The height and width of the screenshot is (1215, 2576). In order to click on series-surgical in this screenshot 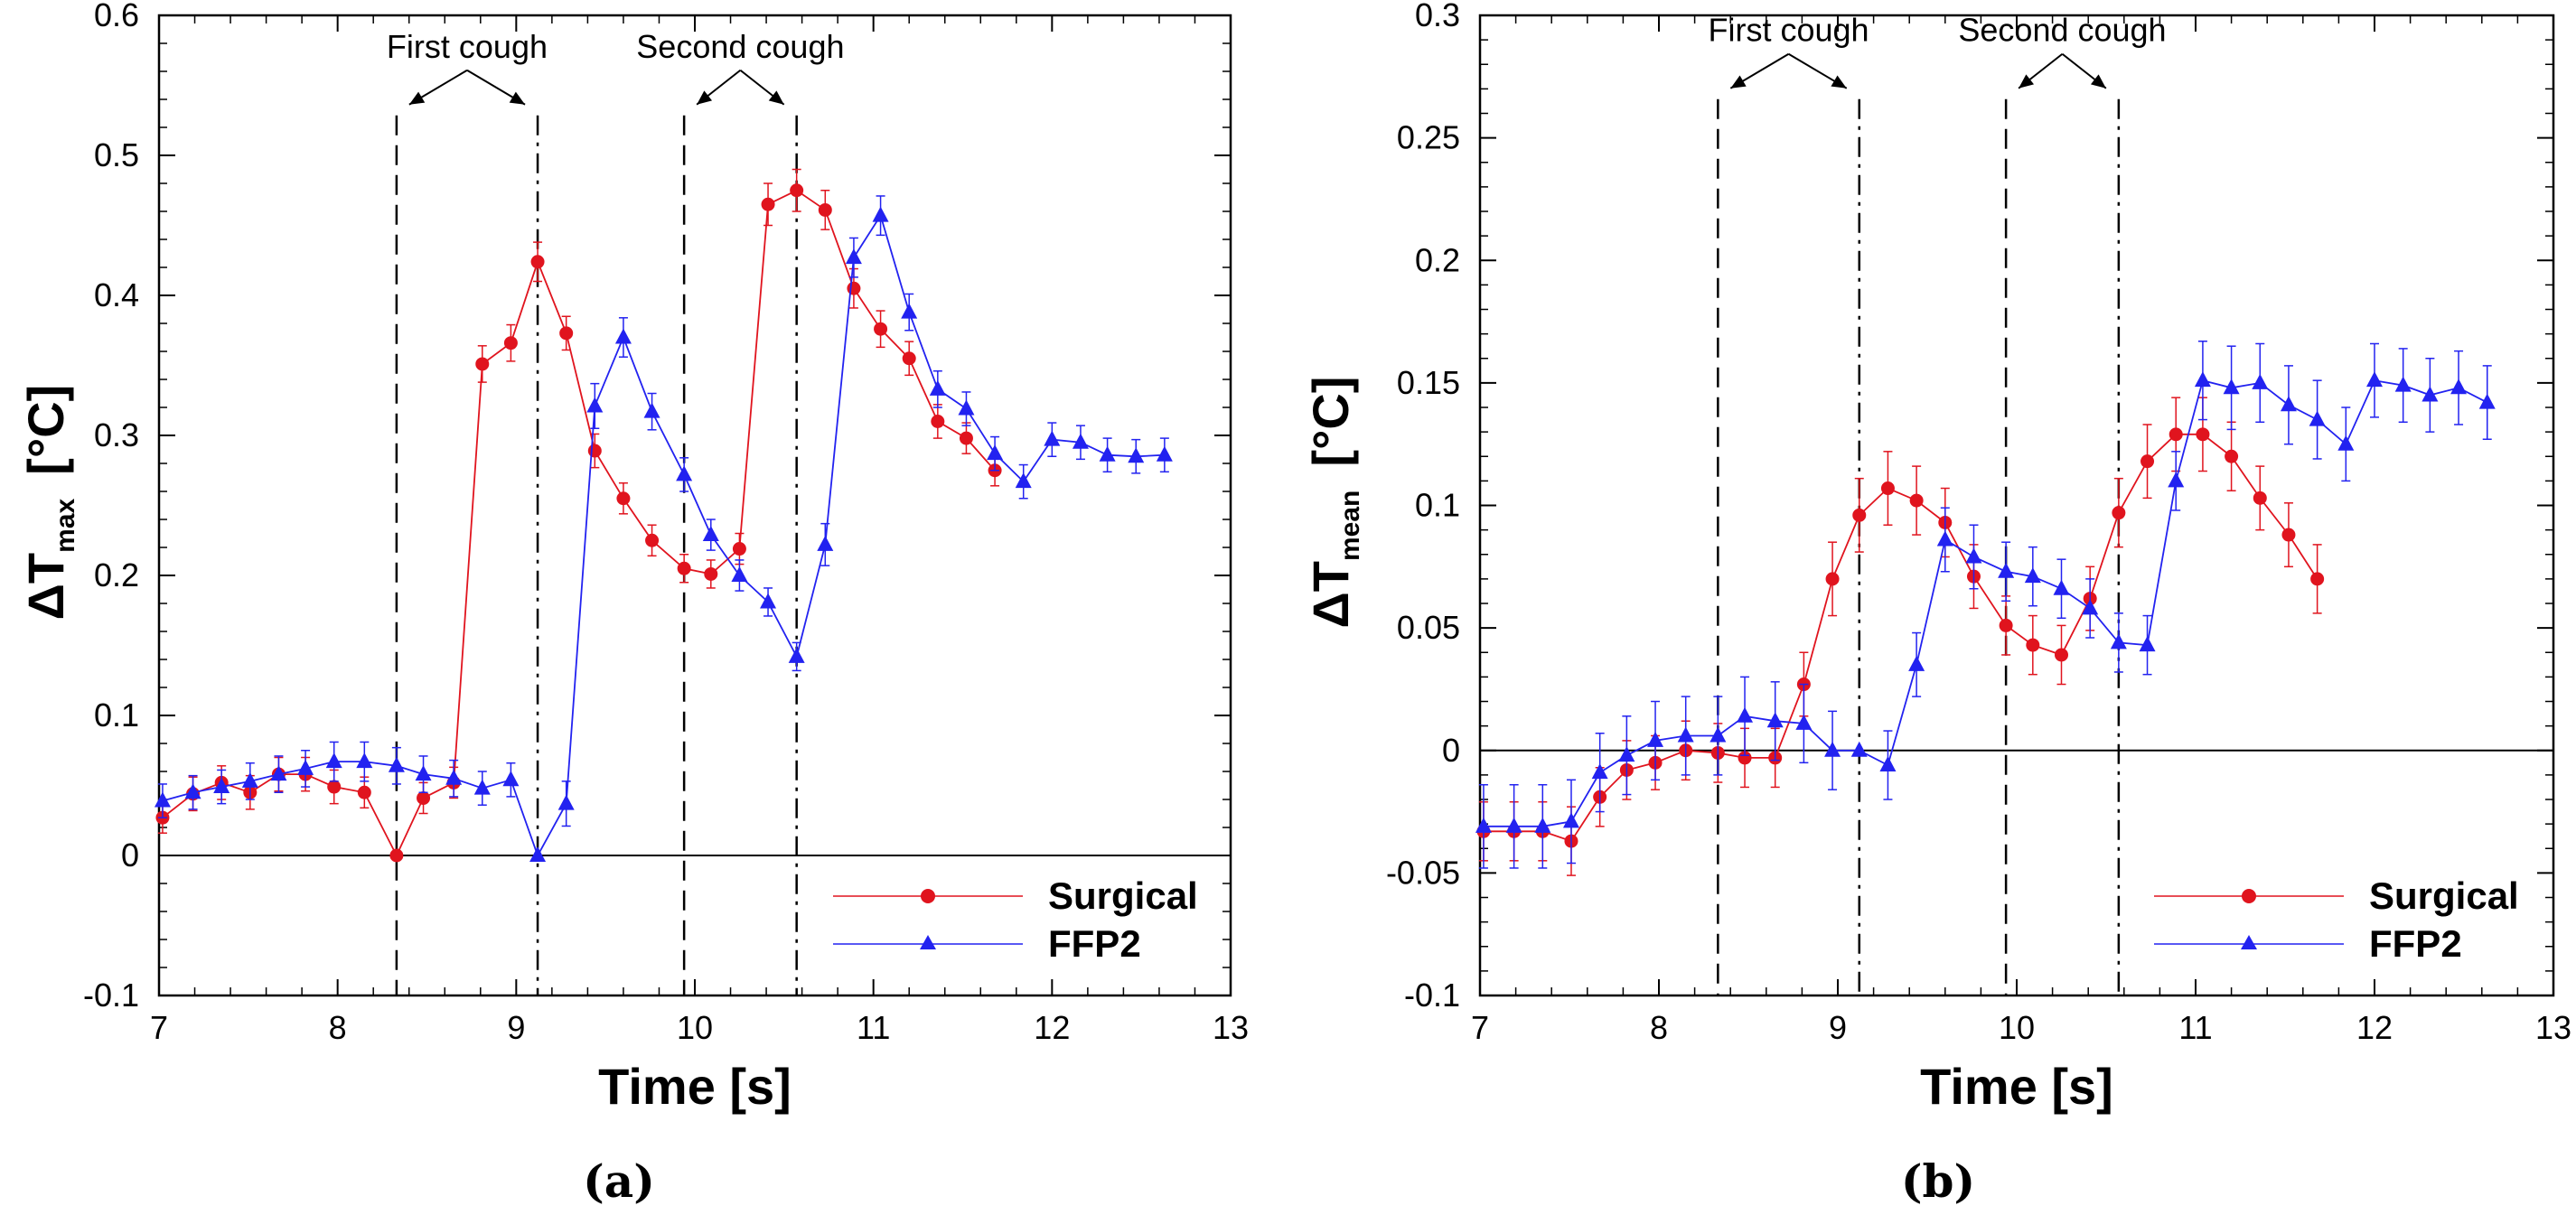, I will do `click(1900, 636)`.